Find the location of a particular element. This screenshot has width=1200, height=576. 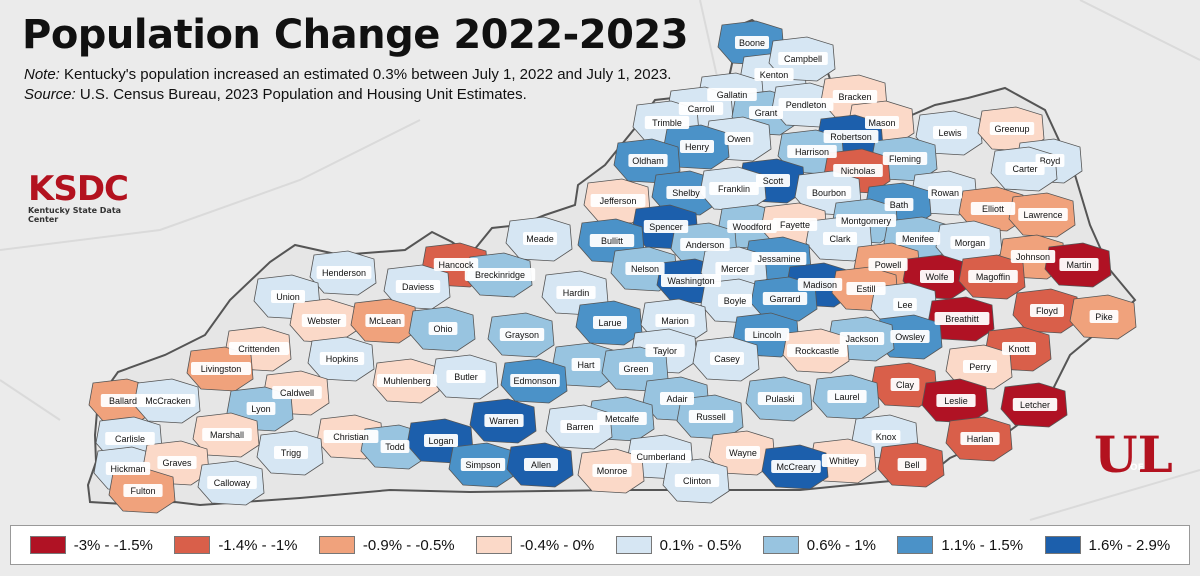

svg-text: Simpson is located at coordinates (482, 465).